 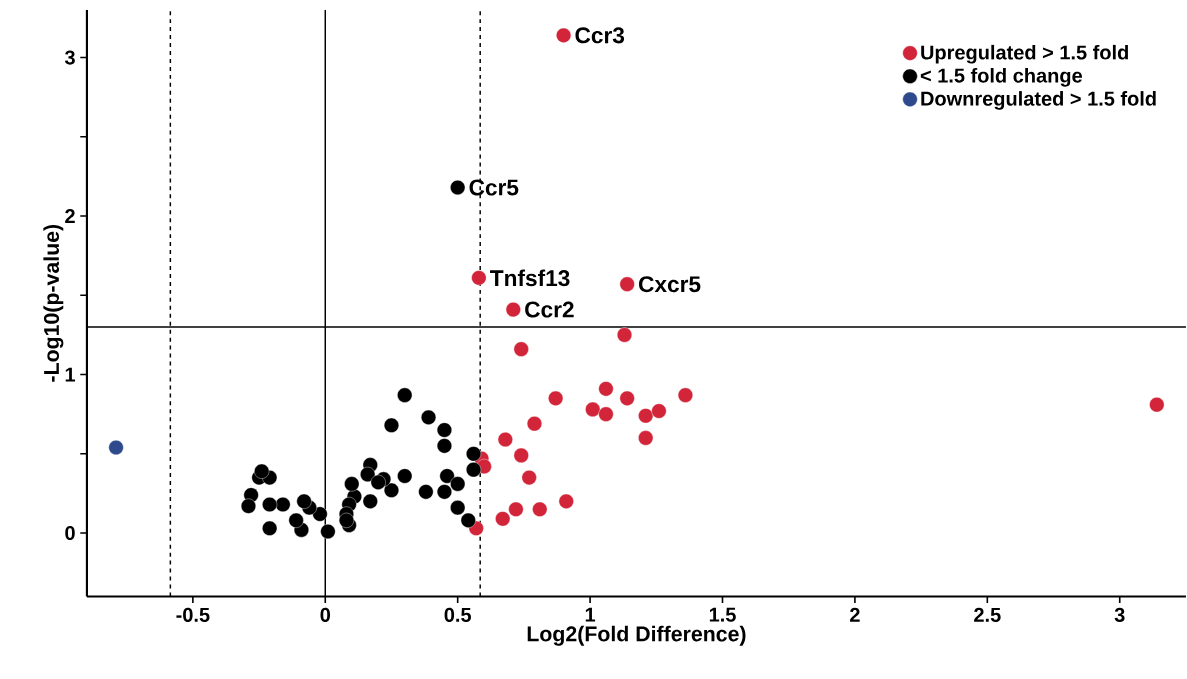 What do you see at coordinates (70, 374) in the screenshot?
I see `y-tick-label: 1` at bounding box center [70, 374].